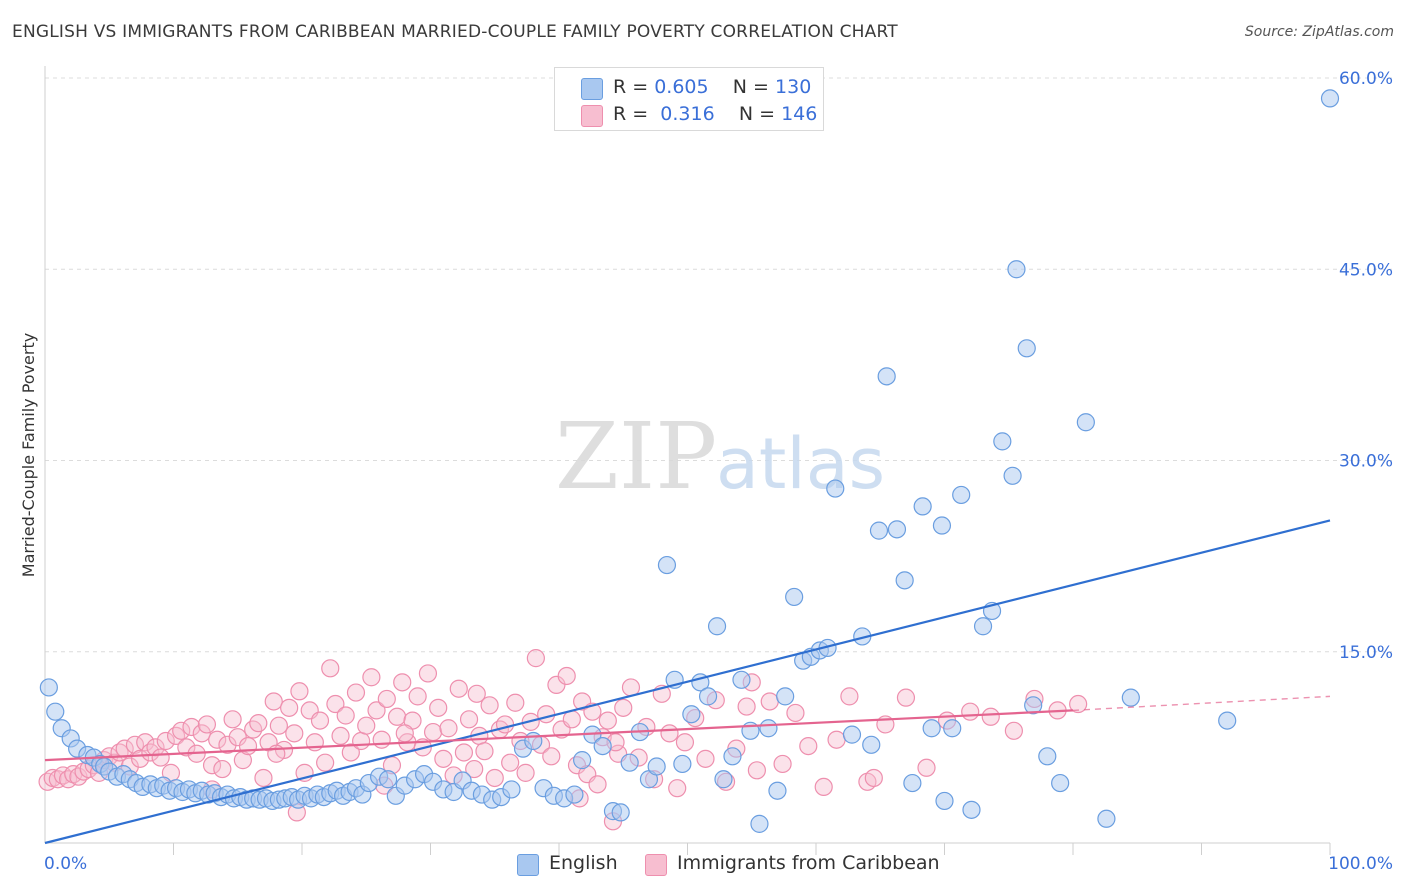 This screenshot has height=892, width=1406. What do you see at coordinates (808, 863) in the screenshot?
I see `caribbean-label: Immigrants from Caribbean` at bounding box center [808, 863].